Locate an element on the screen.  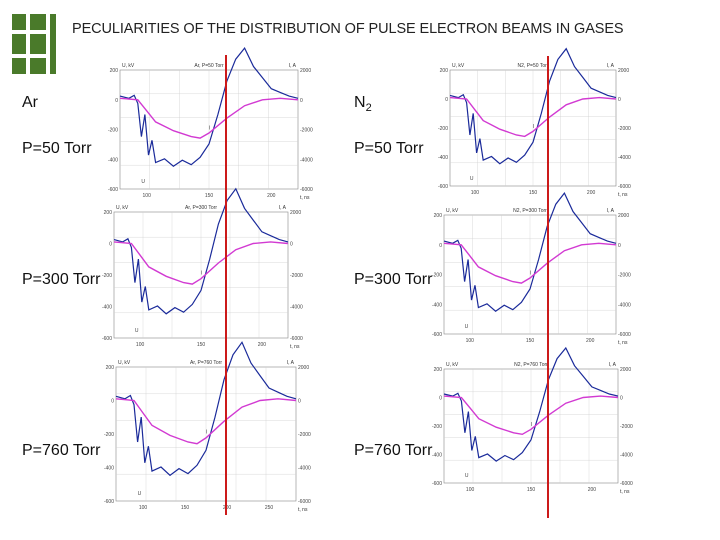
tick-label: 250 is located at coordinates (269, 508).